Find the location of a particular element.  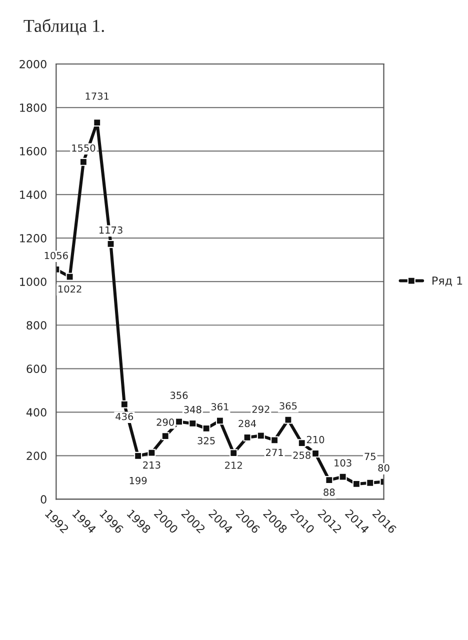

data-label: 284 is located at coordinates (247, 424).